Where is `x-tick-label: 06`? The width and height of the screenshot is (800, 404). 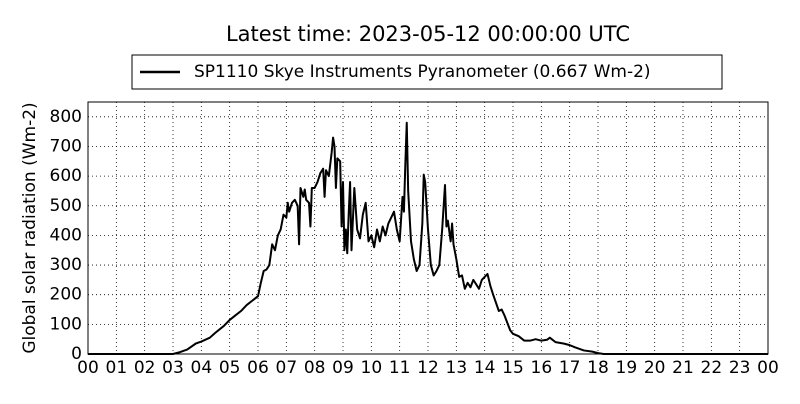 x-tick-label: 06 is located at coordinates (258, 368).